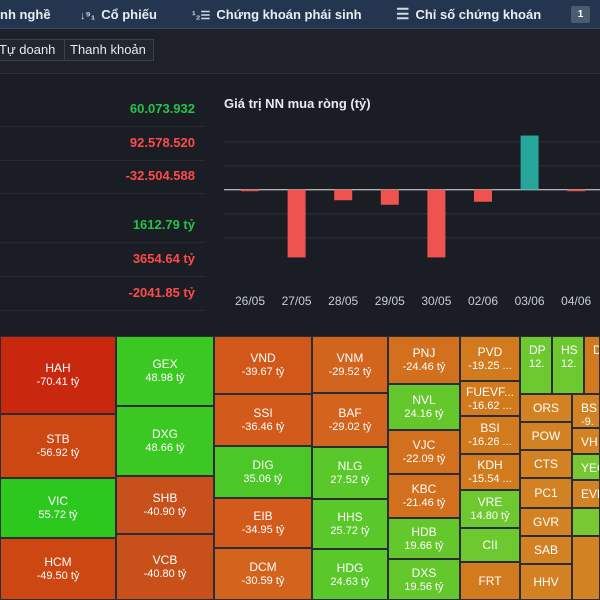 This screenshot has width=600, height=600. What do you see at coordinates (165, 371) in the screenshot?
I see `heatmap-tile: GEX 48.98 tỷ` at bounding box center [165, 371].